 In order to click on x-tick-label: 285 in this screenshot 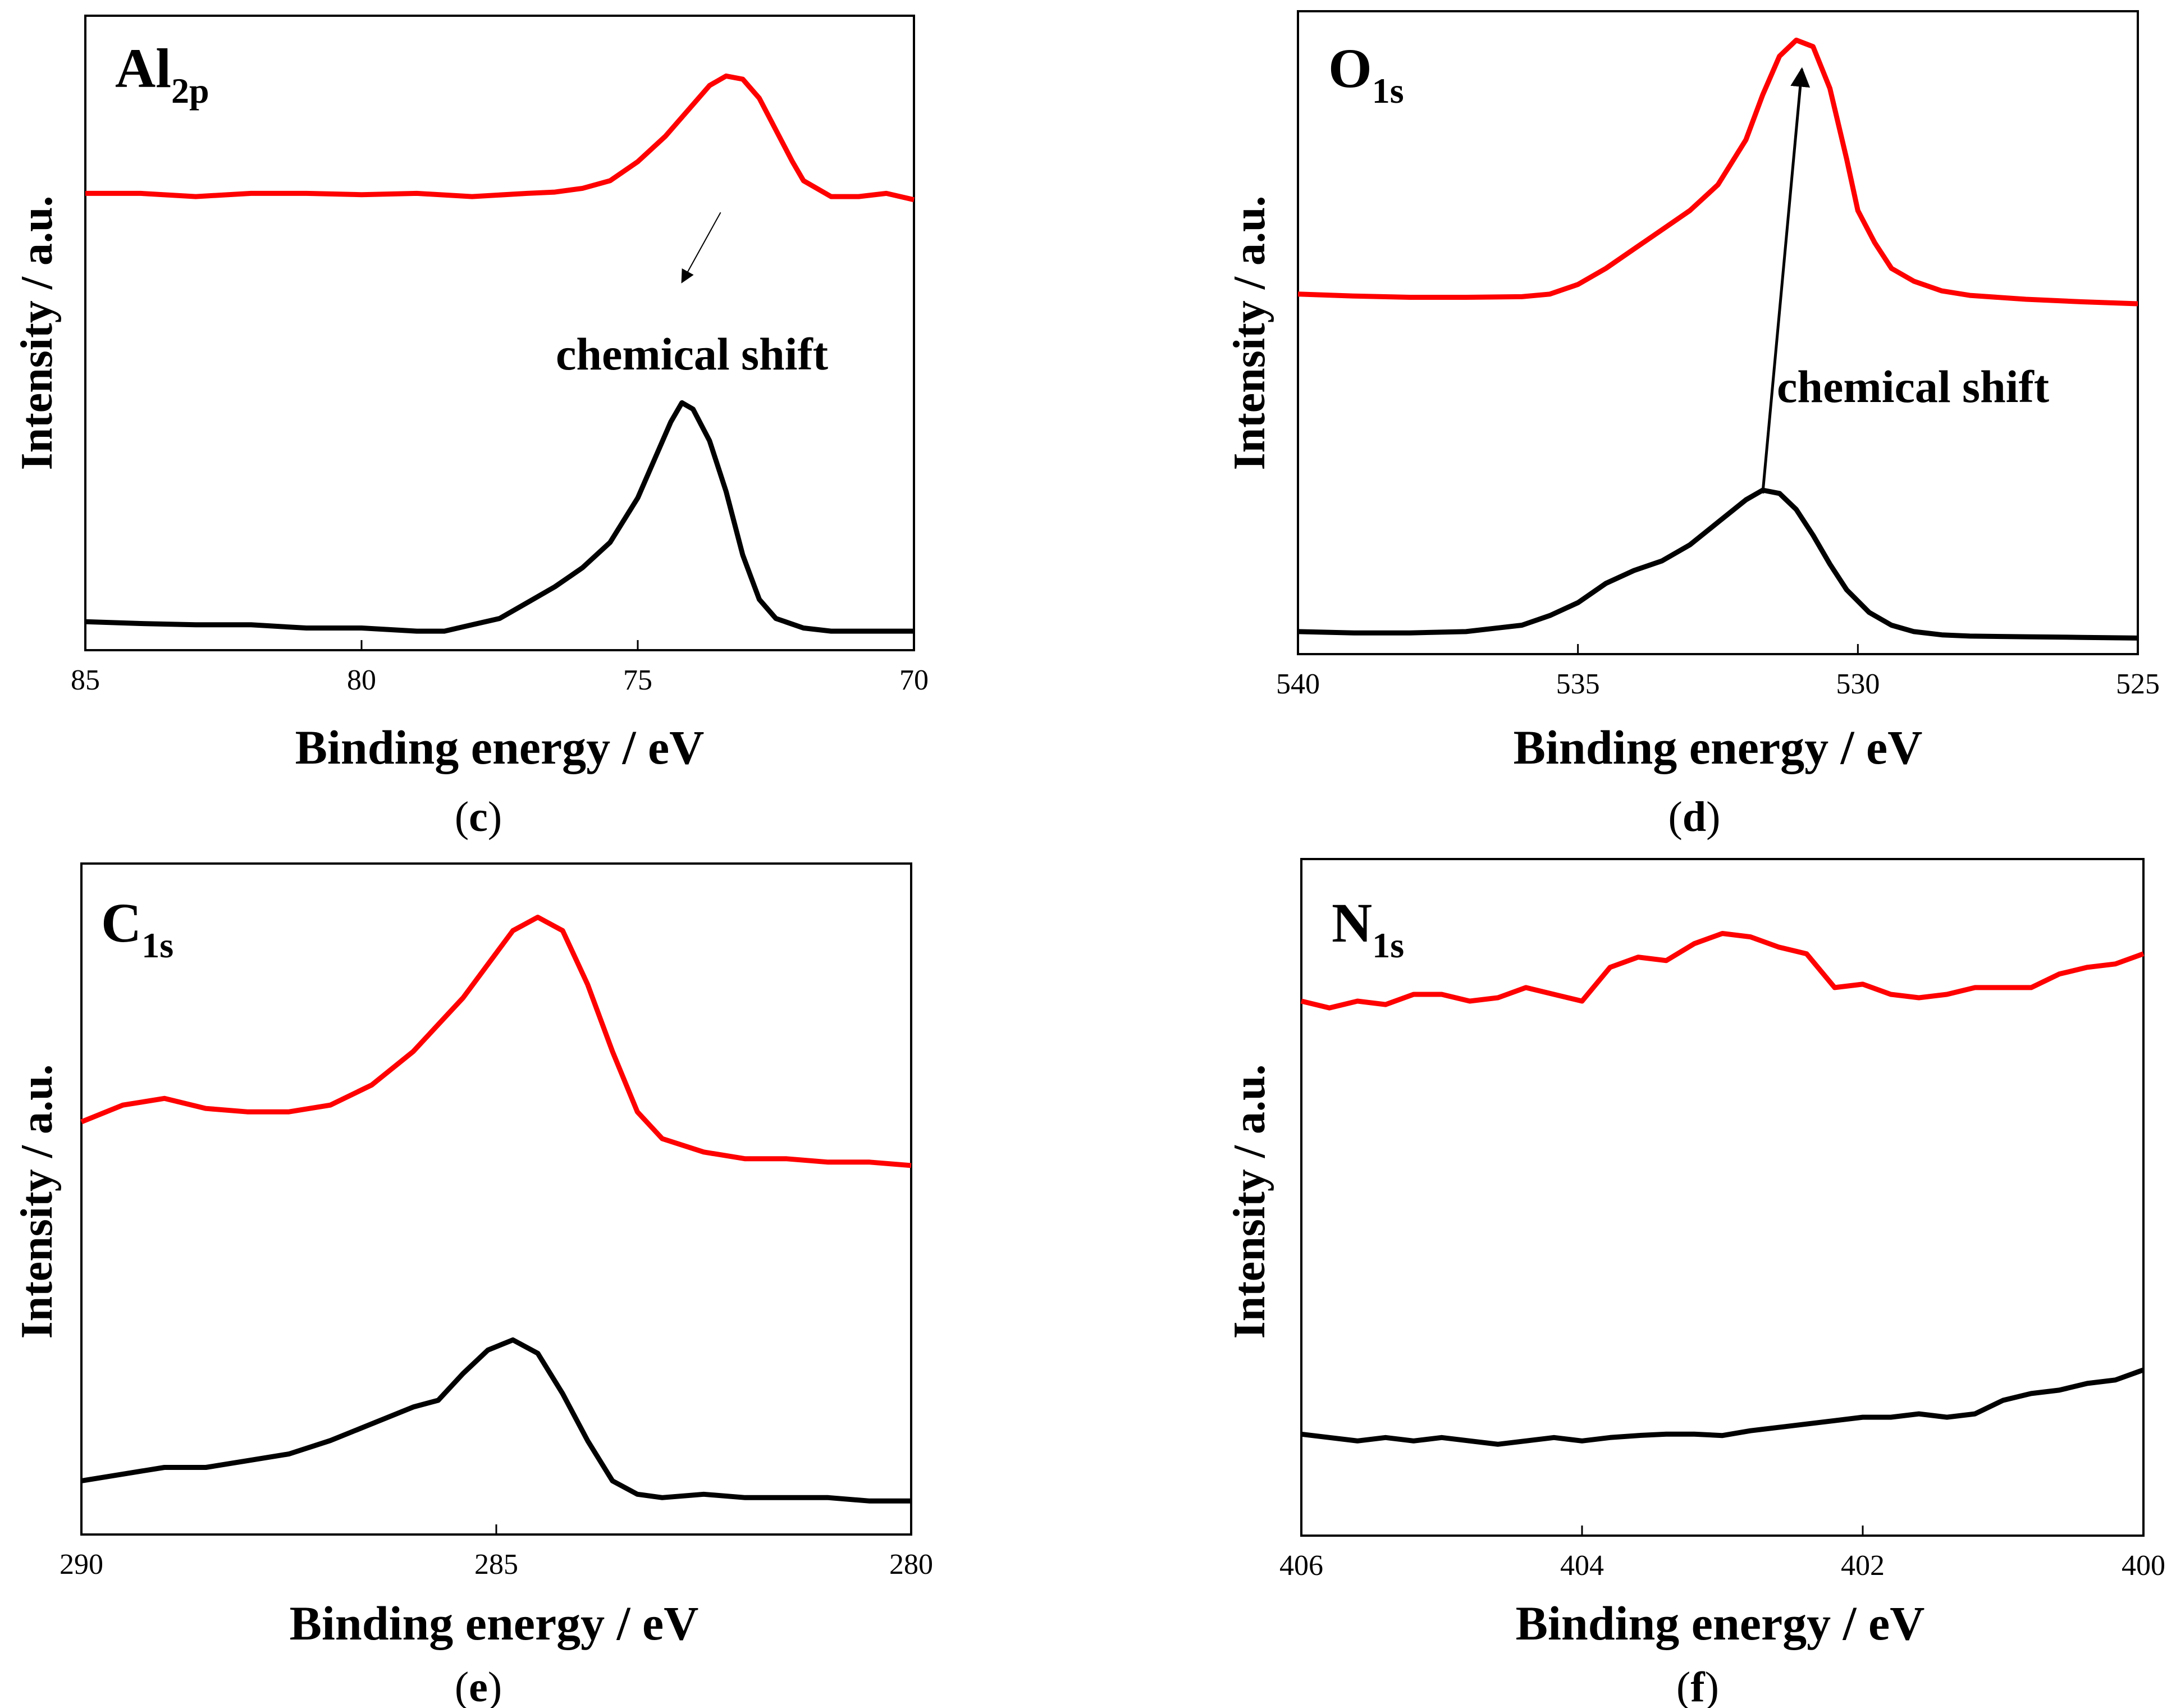, I will do `click(496, 1565)`.